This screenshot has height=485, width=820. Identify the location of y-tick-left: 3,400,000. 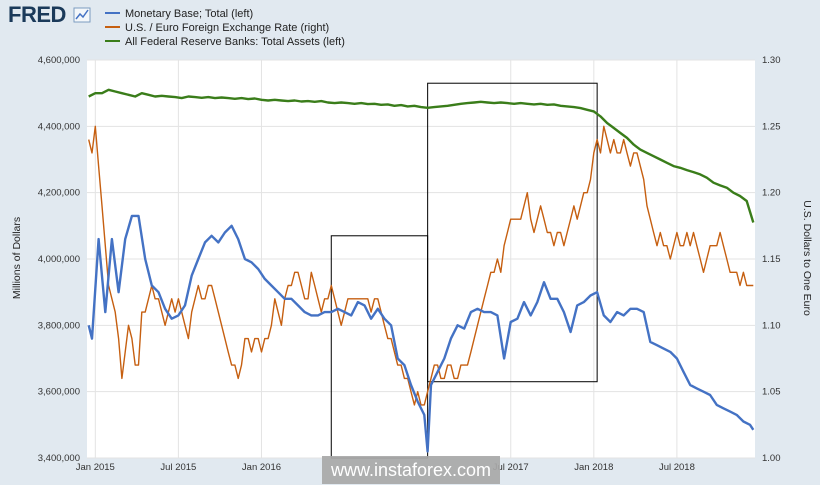
(59, 458).